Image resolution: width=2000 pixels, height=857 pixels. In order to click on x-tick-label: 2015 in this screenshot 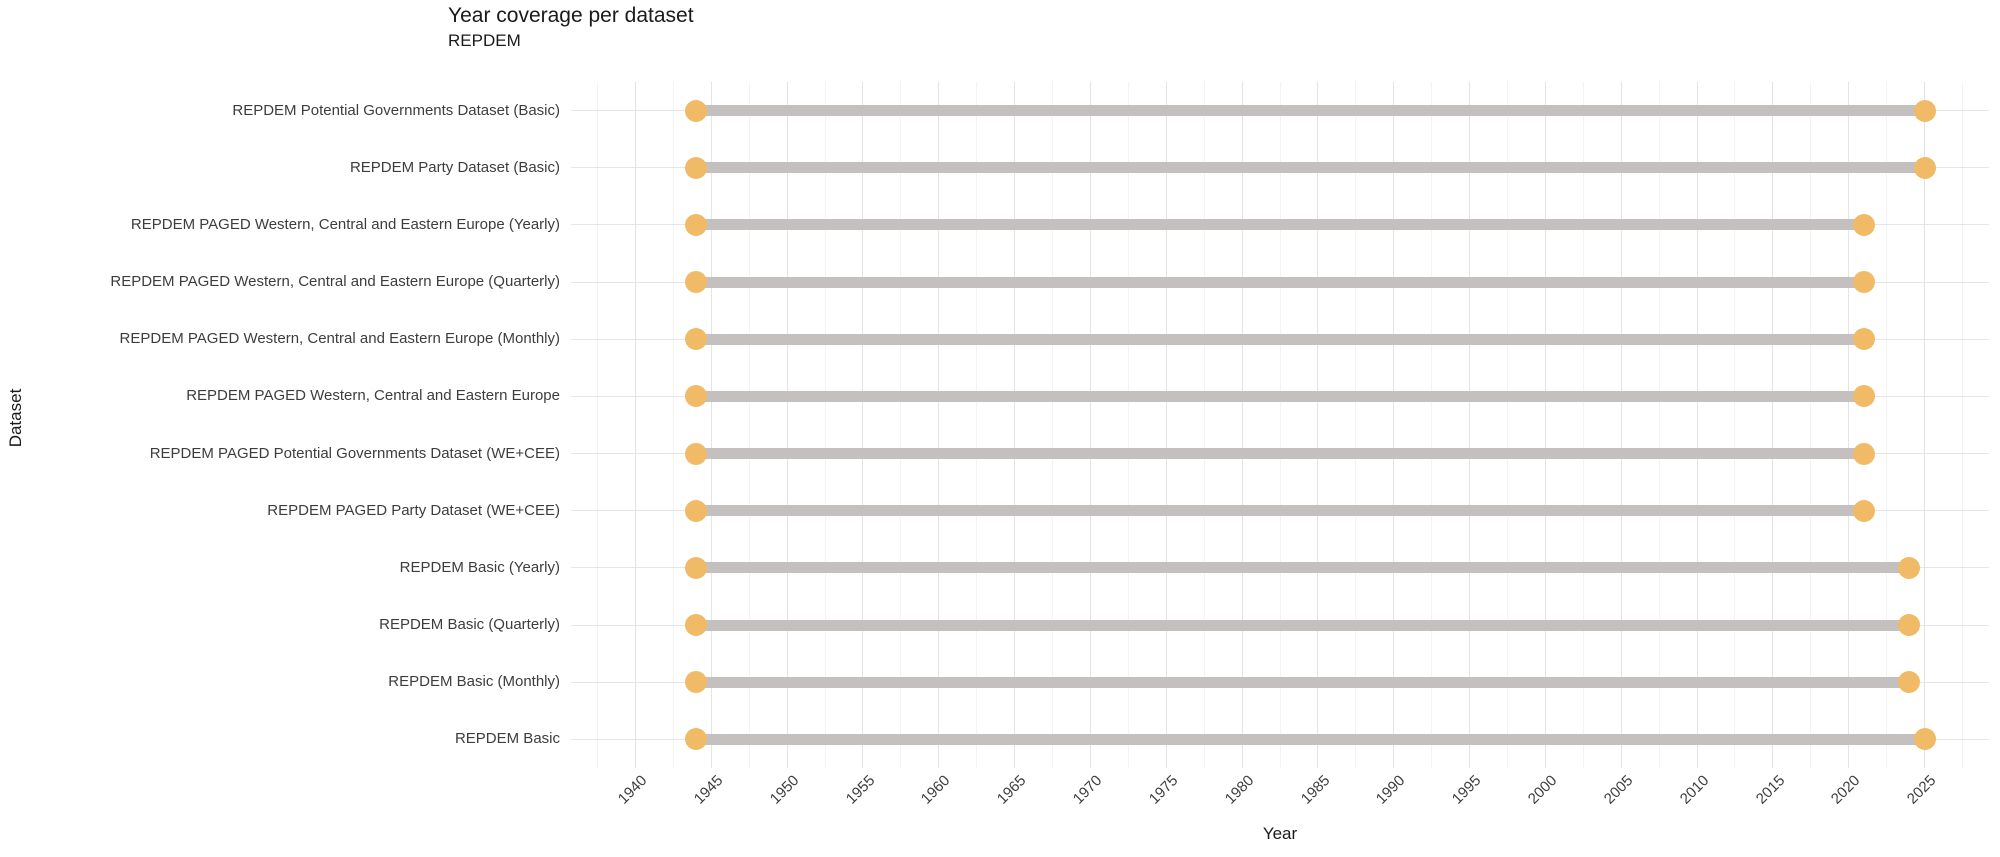, I will do `click(1770, 790)`.